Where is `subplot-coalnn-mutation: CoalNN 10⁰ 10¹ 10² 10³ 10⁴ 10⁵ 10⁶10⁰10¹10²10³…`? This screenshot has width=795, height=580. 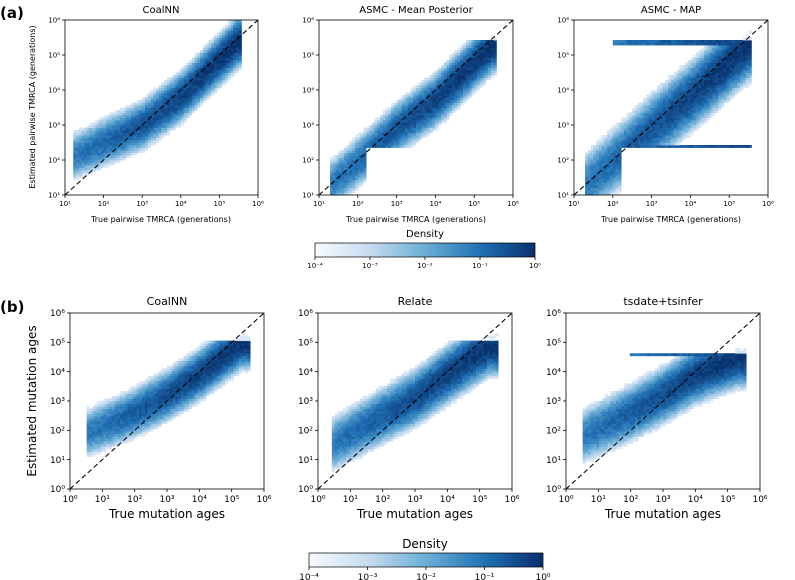
subplot-coalnn-mutation: CoalNN 10⁰ 10¹ 10² 10³ 10⁴ 10⁵ 10⁶10⁰10¹10²10³… is located at coordinates (148, 408).